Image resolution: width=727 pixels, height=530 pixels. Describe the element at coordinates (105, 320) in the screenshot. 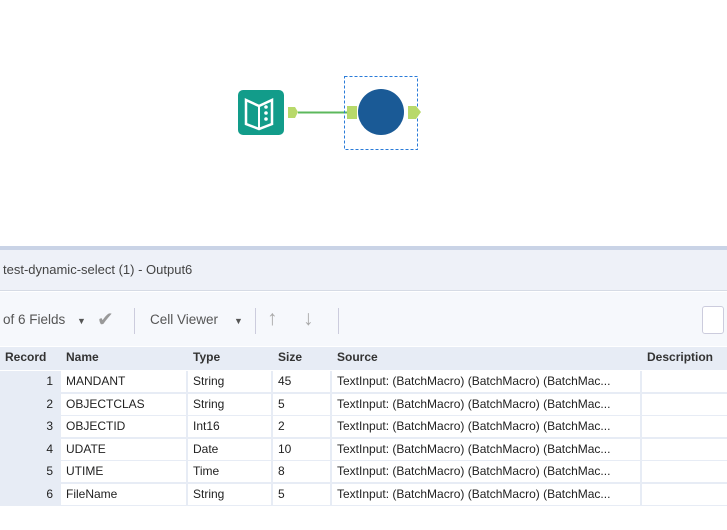

I see `checkmark-icon: ✔` at that location.